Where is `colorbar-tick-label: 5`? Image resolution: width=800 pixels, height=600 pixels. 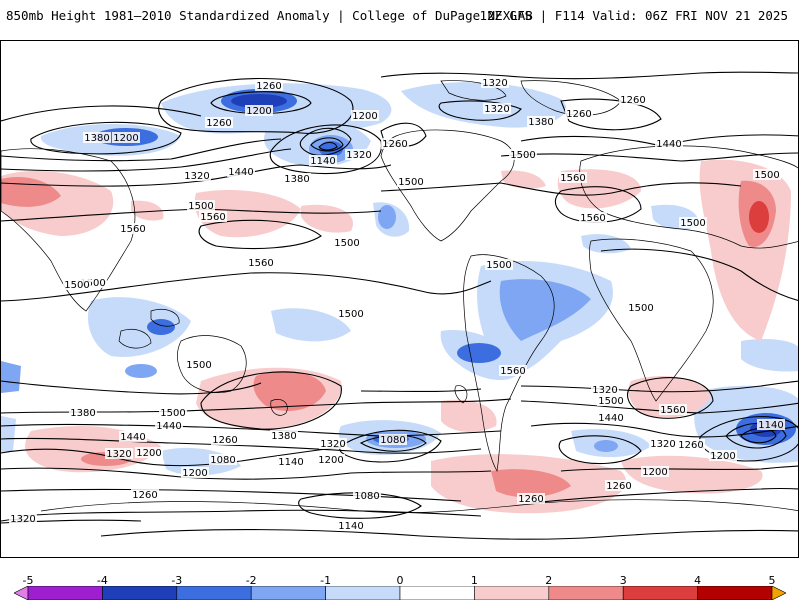
colorbar-tick-label: 5 is located at coordinates (772, 580).